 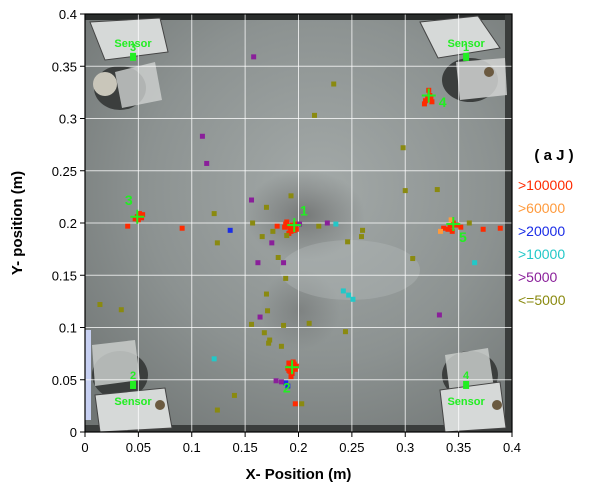 What do you see at coordinates (68, 119) in the screenshot?
I see `y-tick-label: 0.3` at bounding box center [68, 119].